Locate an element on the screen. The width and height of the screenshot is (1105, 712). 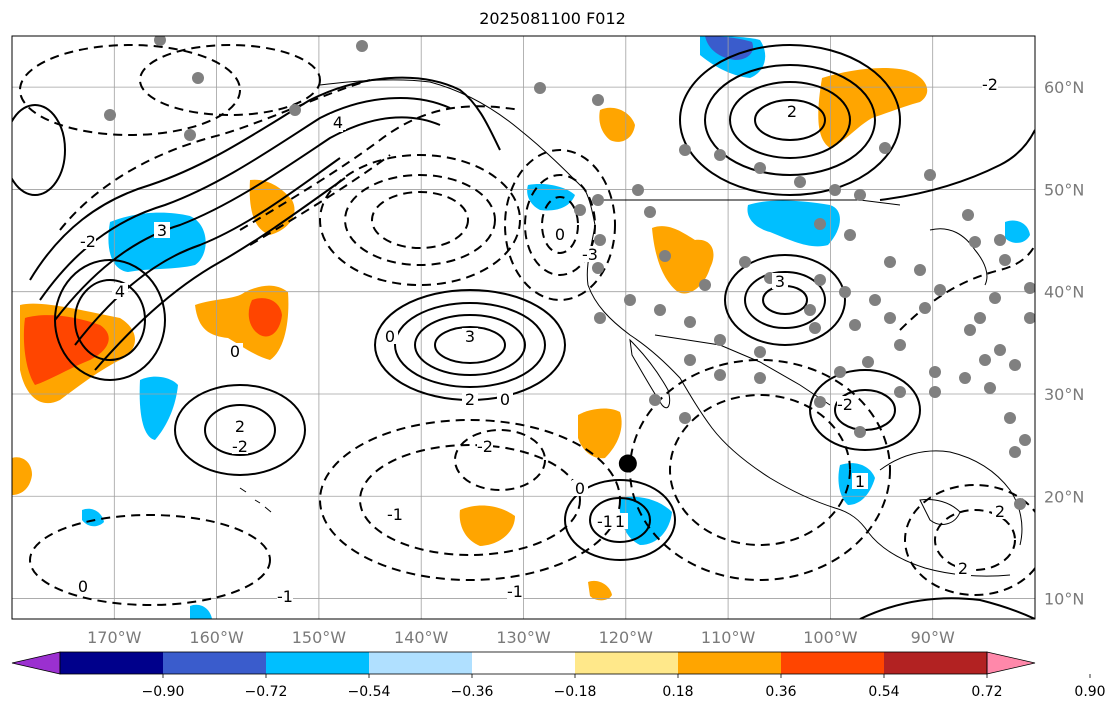
shade-blue-j is located at coordinates (1017, 231).